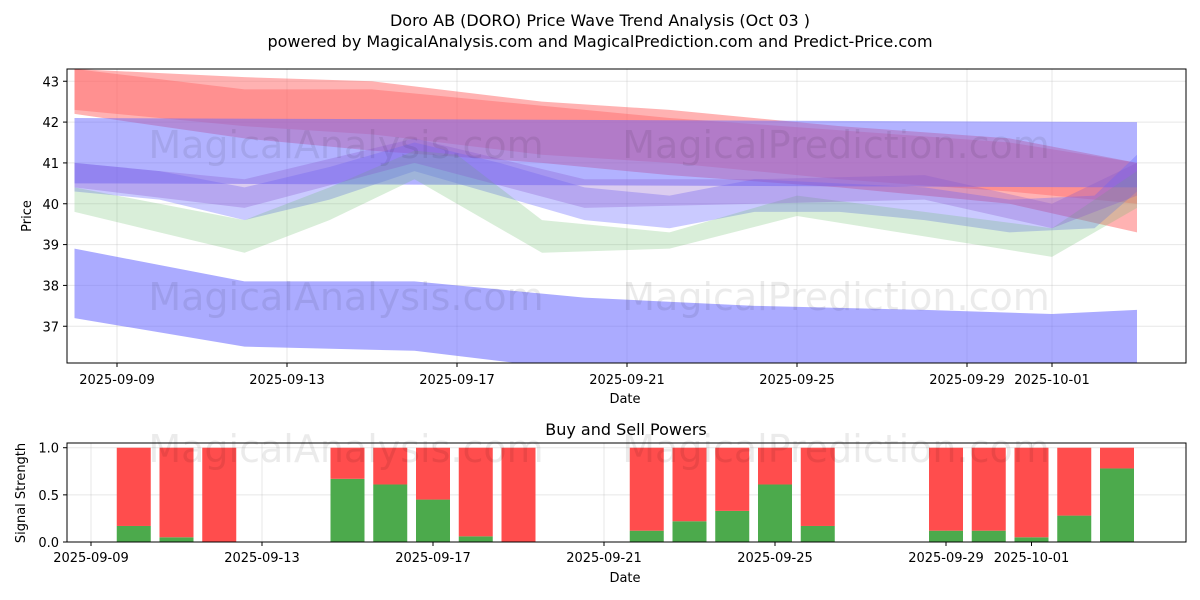  I want to click on signal-bars, so click(625, 494).